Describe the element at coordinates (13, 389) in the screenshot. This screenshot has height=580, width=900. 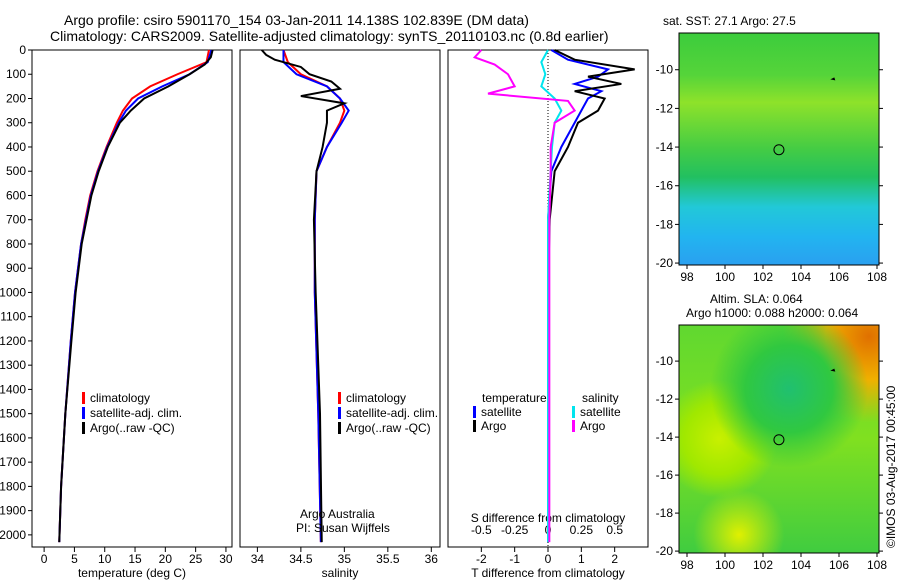
I see `y-tick-label: 1400` at that location.